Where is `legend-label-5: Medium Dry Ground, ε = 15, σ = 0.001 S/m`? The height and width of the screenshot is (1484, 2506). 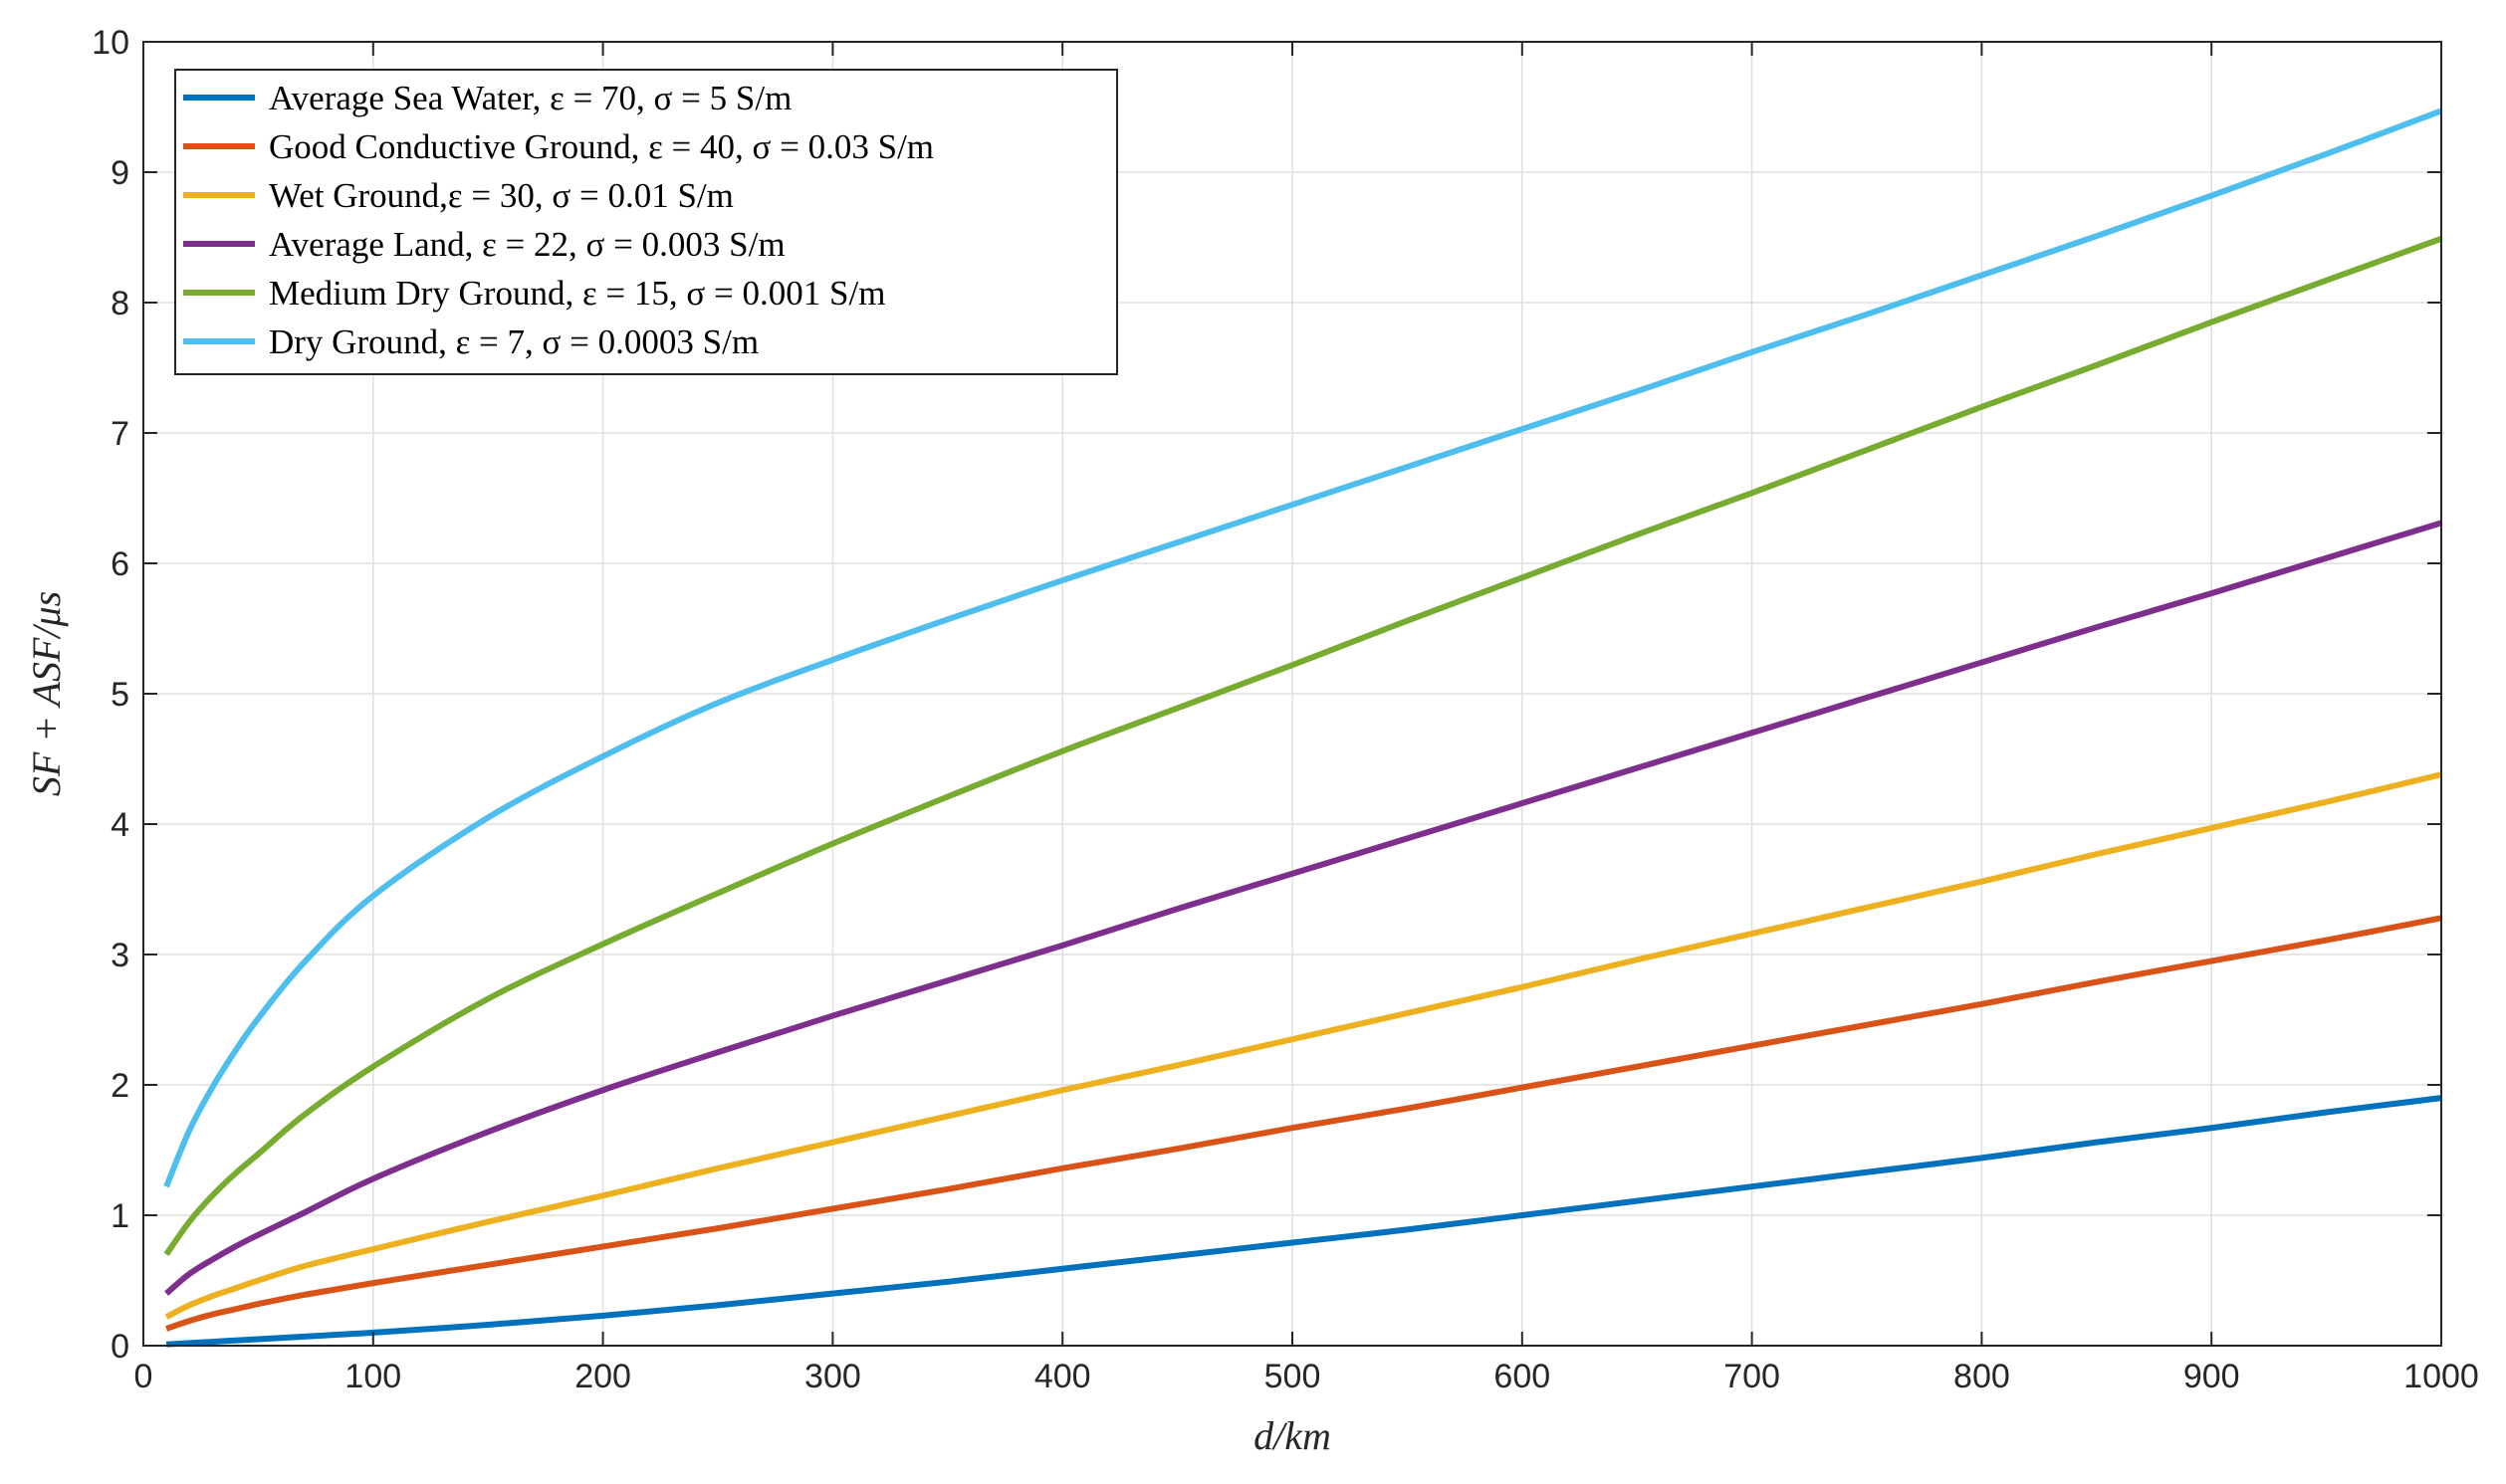 legend-label-5: Medium Dry Ground, ε = 15, σ = 0.001 S/m is located at coordinates (577, 293).